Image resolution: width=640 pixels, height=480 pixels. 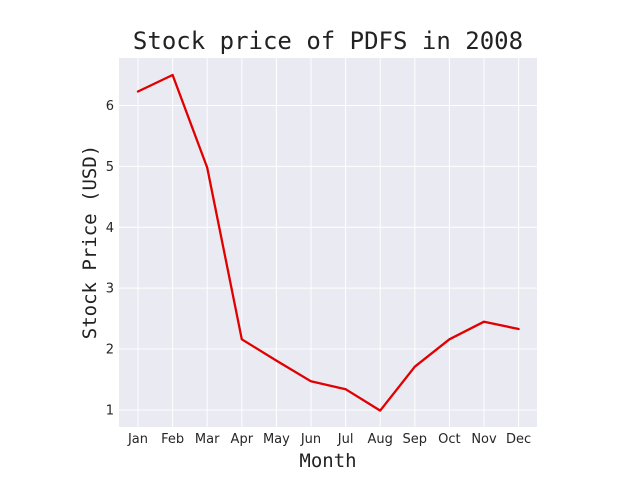 What do you see at coordinates (328, 41) in the screenshot?
I see `chart-title: Stock price of PDFS in 2008` at bounding box center [328, 41].